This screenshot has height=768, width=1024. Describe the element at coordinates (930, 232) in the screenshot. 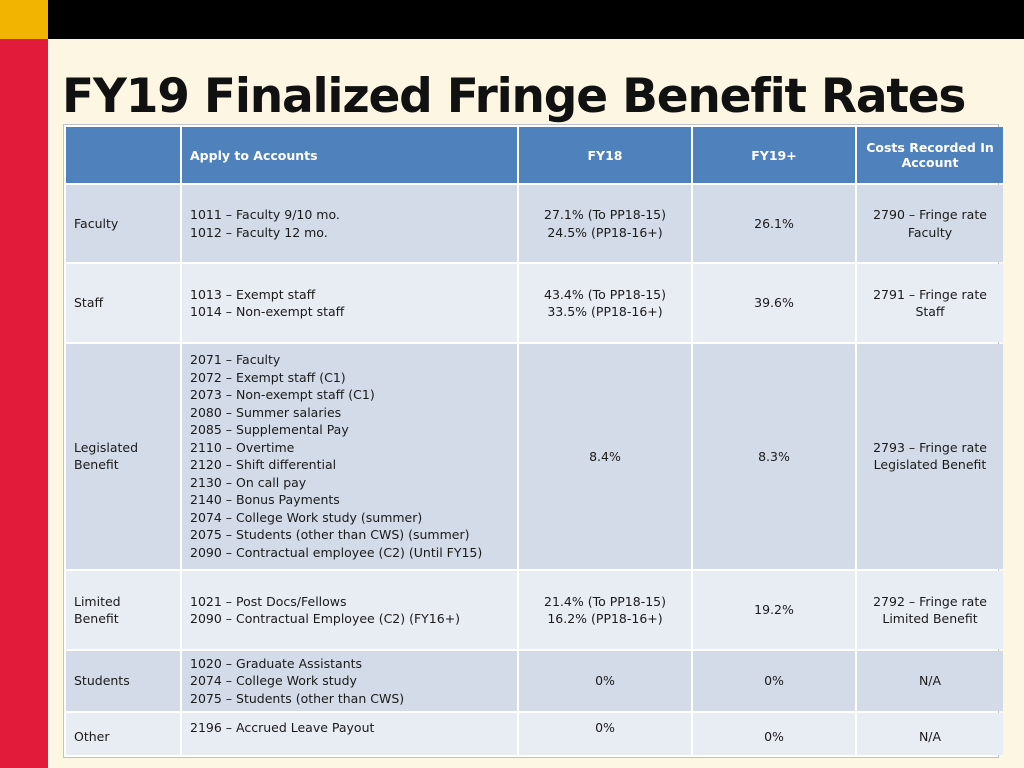

I see `recorded-line: Faculty` at that location.